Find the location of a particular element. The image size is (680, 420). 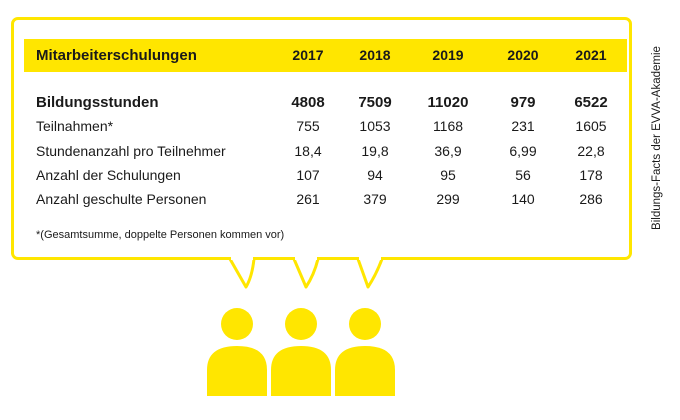

table-cell: 140 is located at coordinates (523, 199).